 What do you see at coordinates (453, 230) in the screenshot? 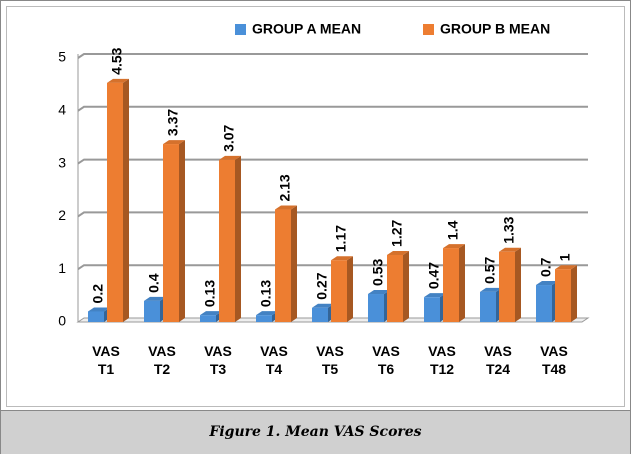
I see `value-label: 1.4` at bounding box center [453, 230].